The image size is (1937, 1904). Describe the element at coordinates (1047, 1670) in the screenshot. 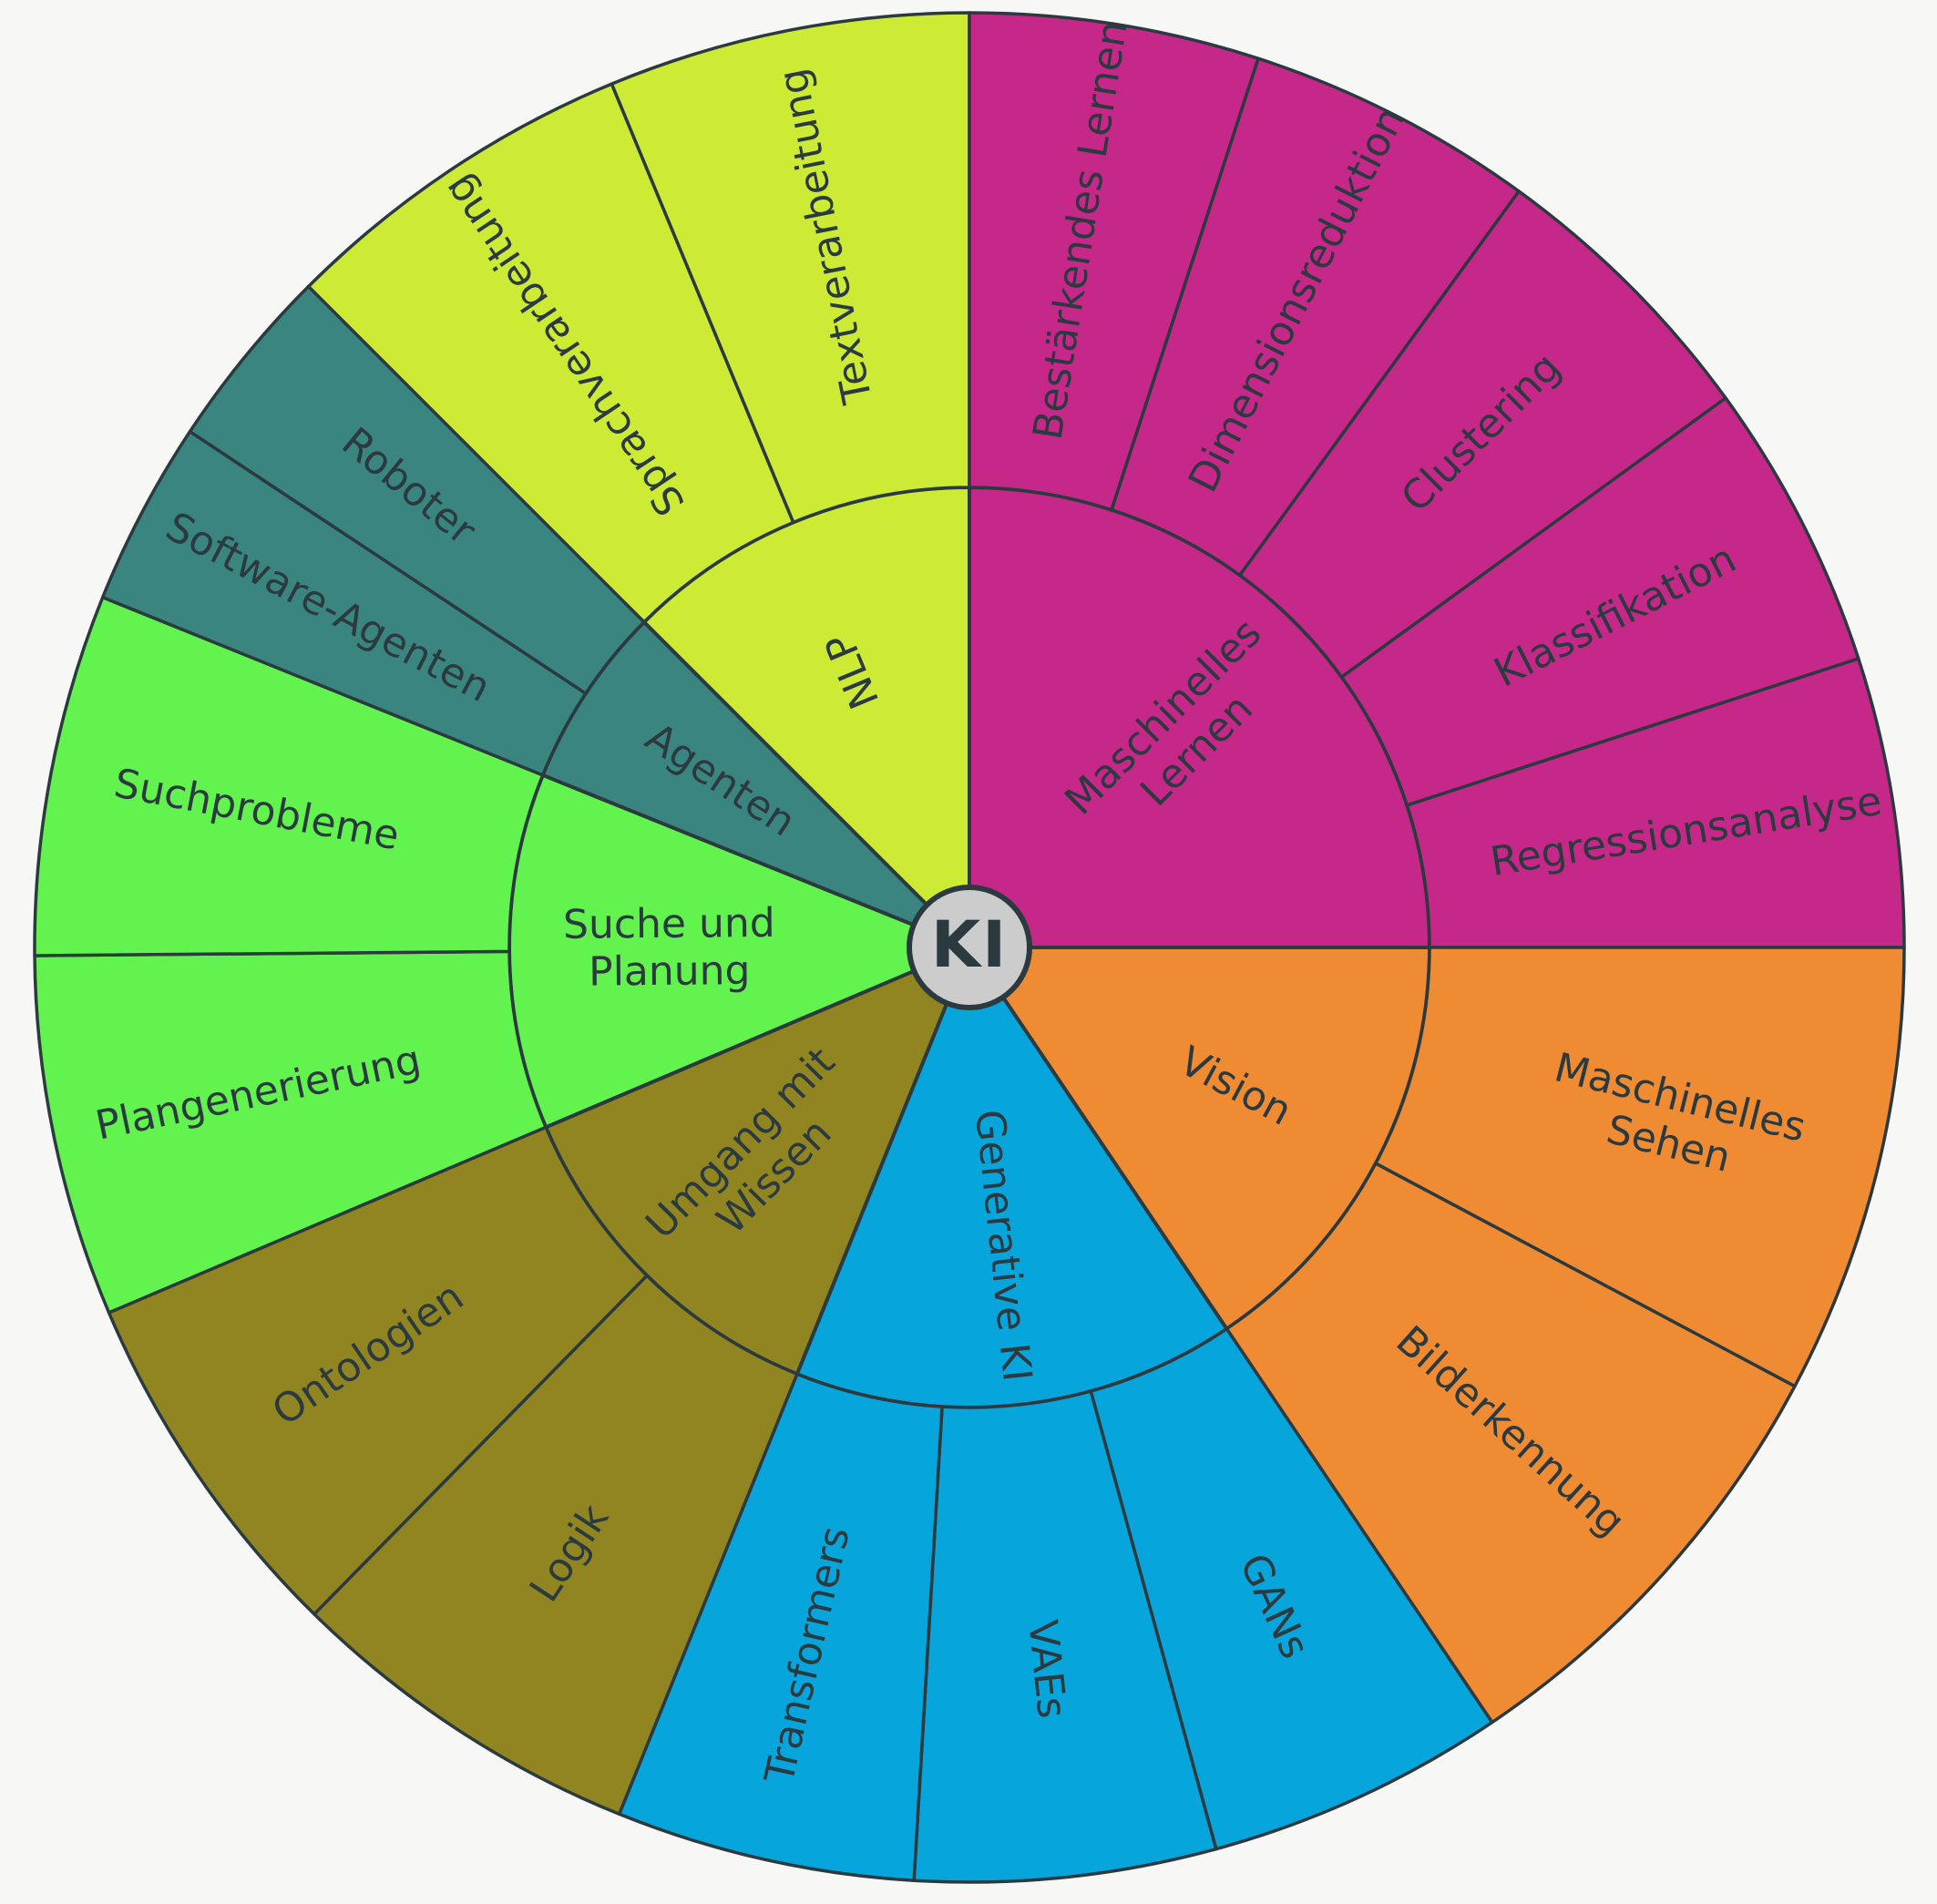

I see `segment-label-vaes: VAEs` at that location.